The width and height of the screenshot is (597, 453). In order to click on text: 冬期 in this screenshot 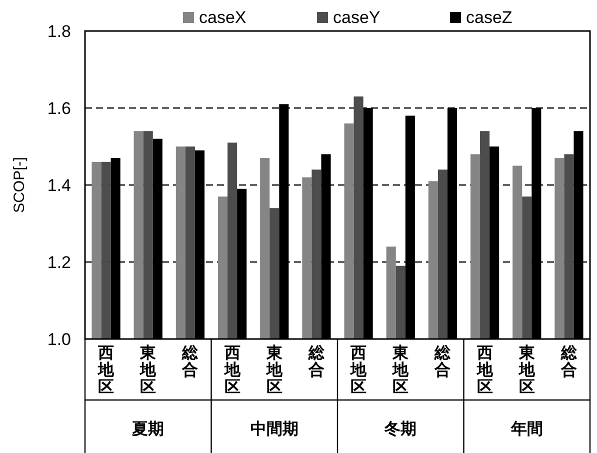, I will do `click(400, 429)`.